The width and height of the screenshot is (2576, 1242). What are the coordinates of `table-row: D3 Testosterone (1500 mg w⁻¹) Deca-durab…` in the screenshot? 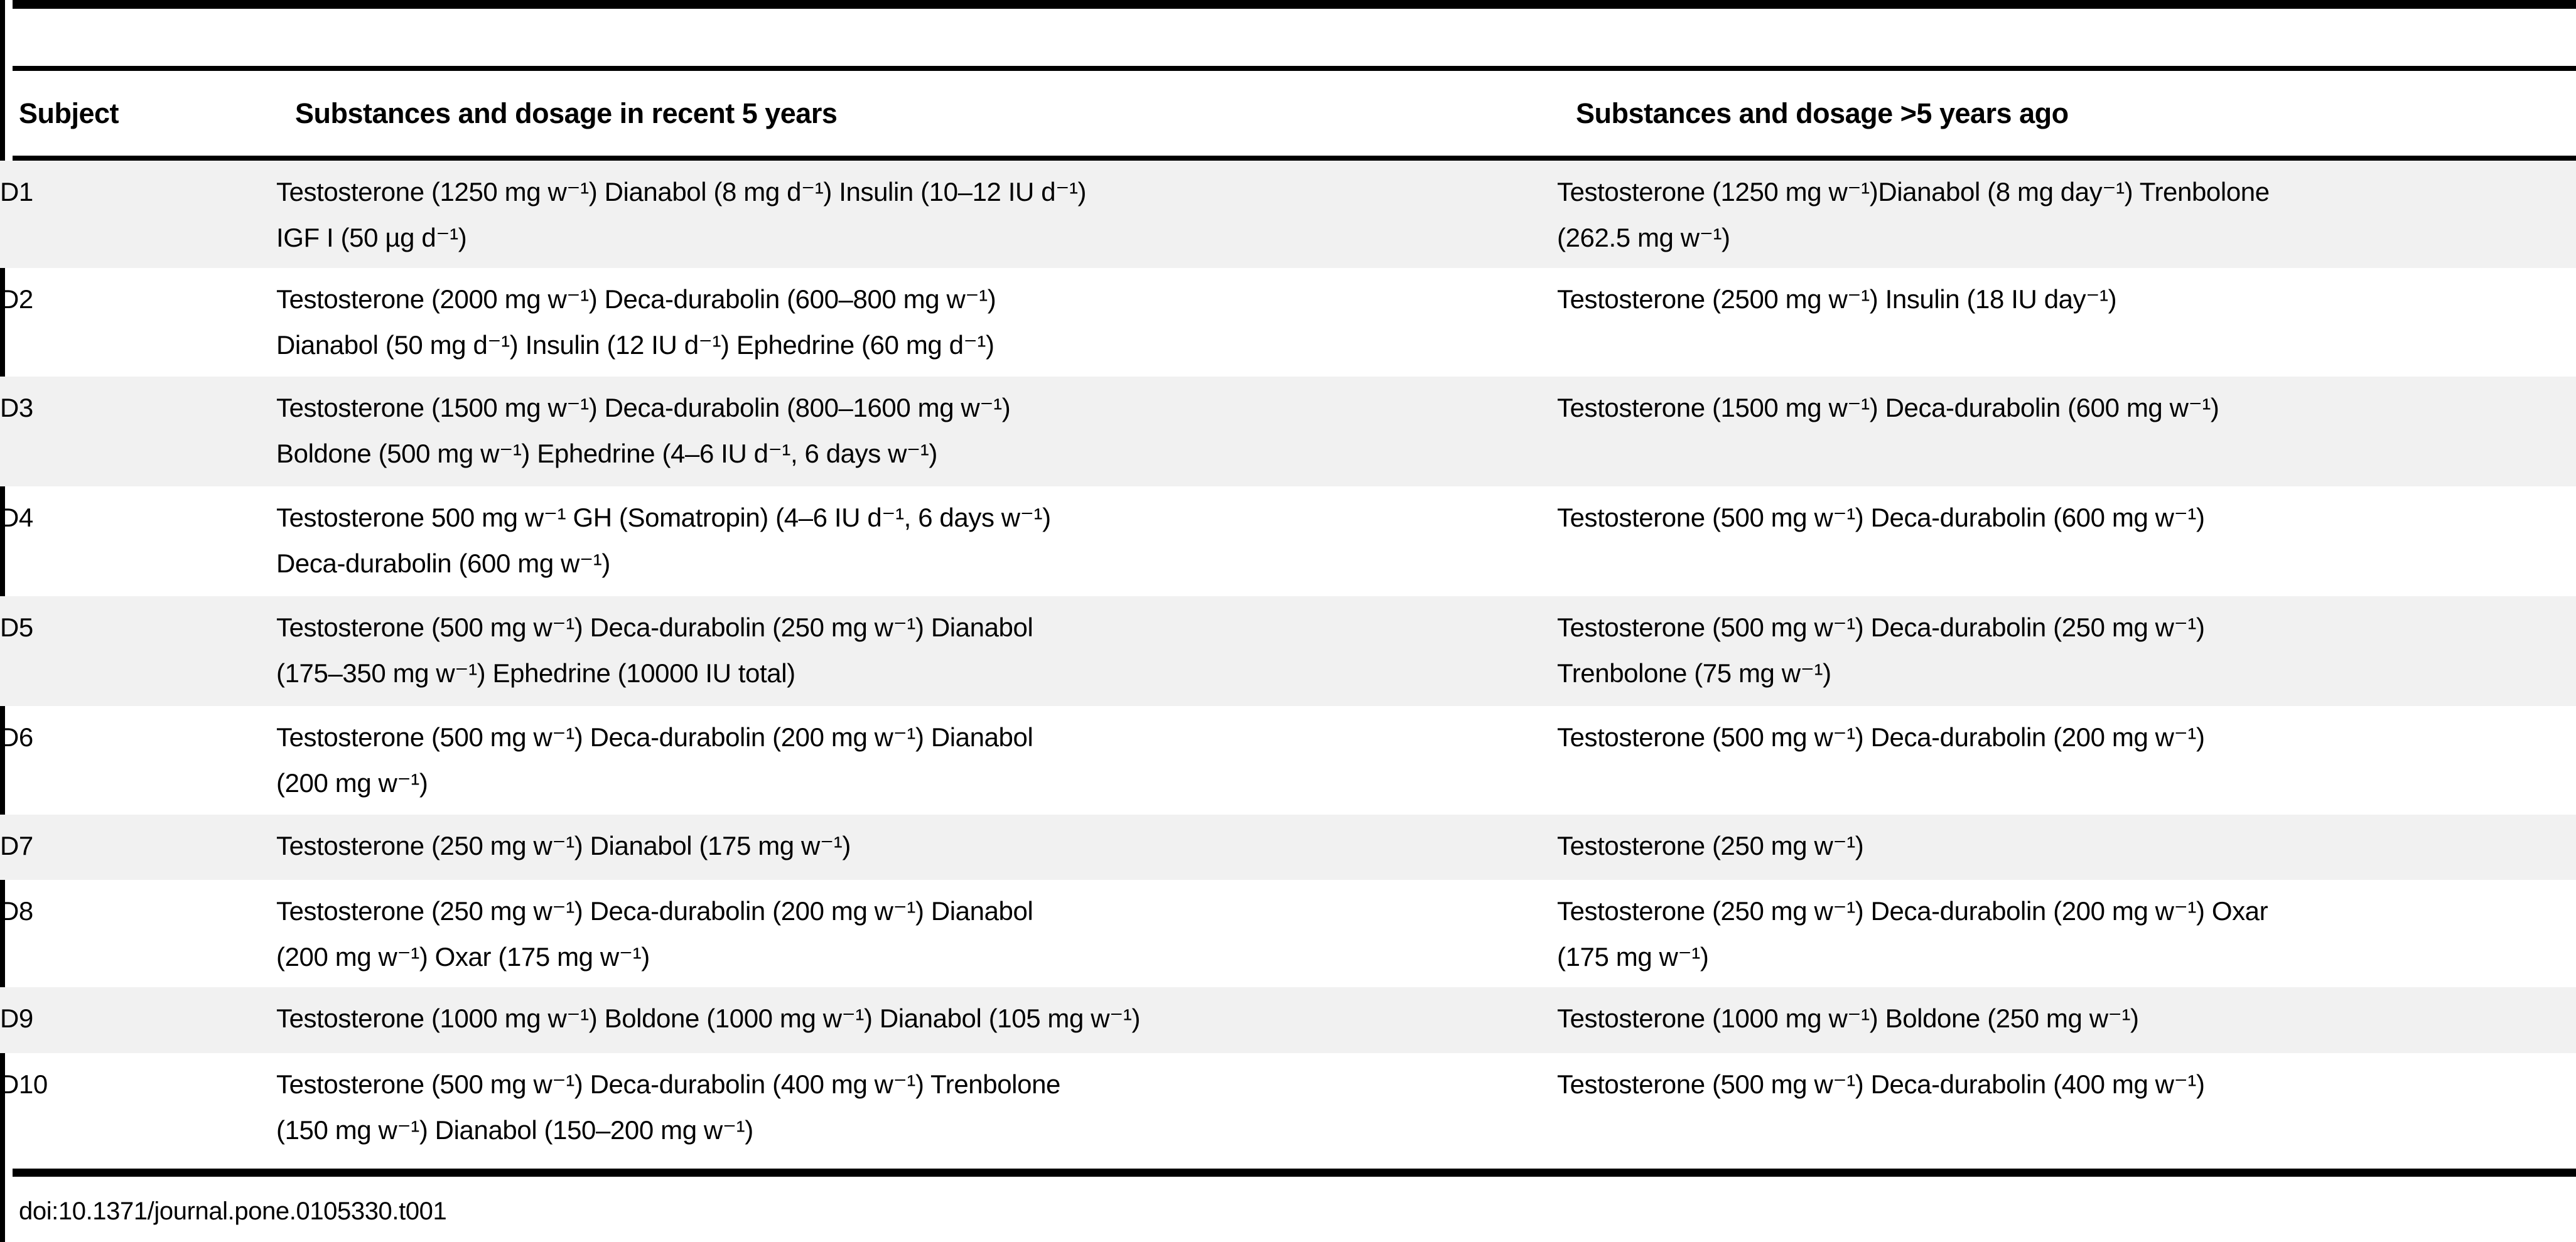 It's located at (1288, 432).